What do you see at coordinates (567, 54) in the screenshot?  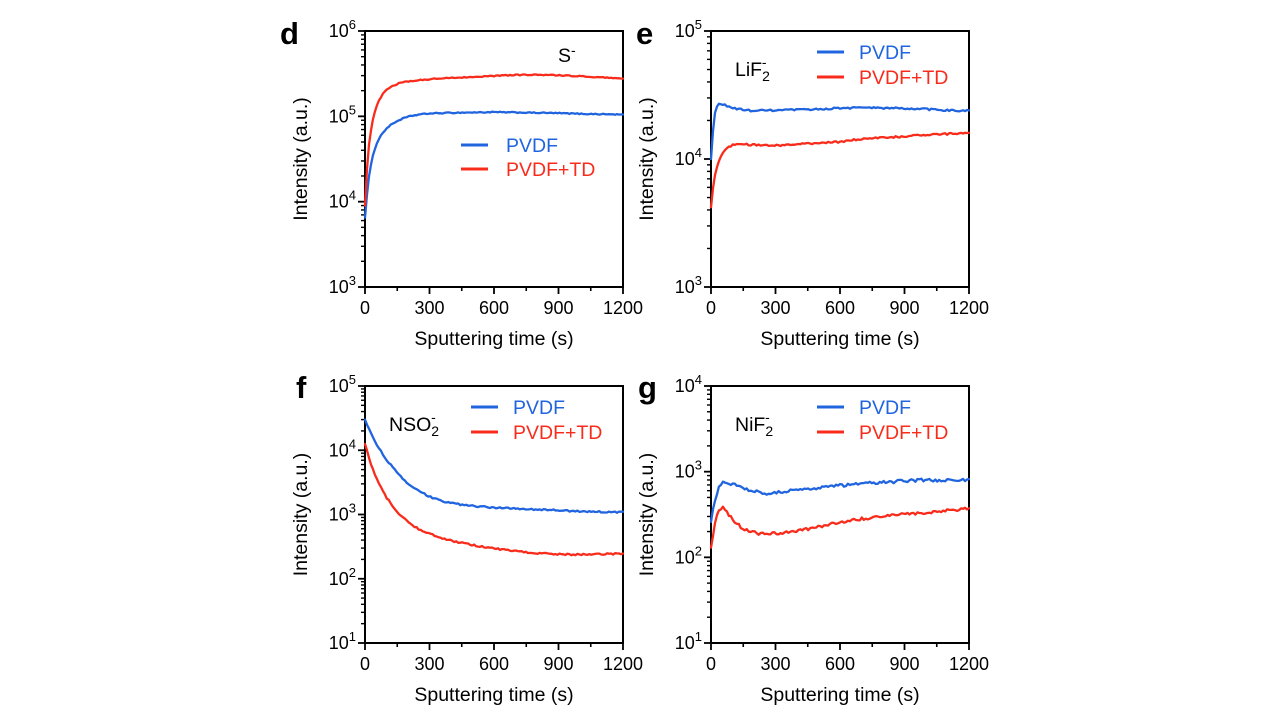 I see `species-label: S-` at bounding box center [567, 54].